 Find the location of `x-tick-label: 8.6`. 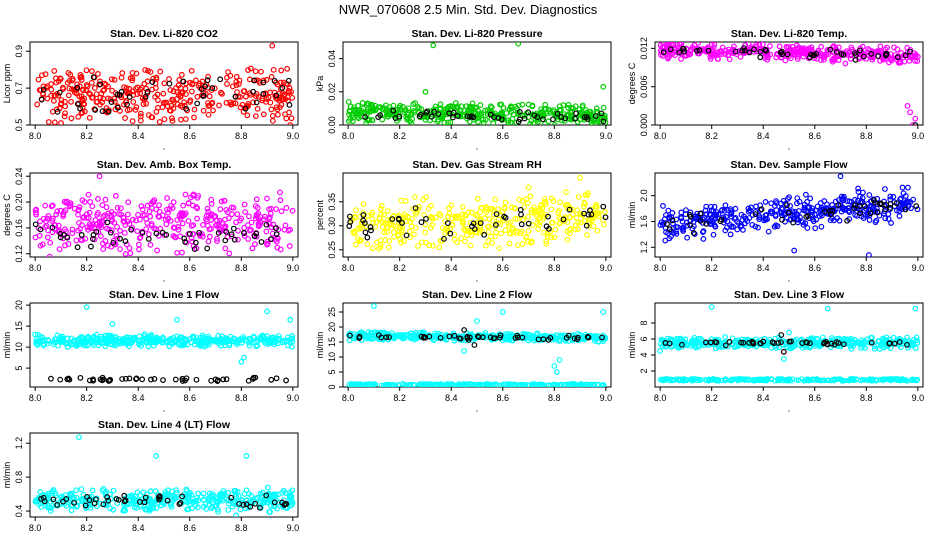

x-tick-label: 8.6 is located at coordinates (815, 398).